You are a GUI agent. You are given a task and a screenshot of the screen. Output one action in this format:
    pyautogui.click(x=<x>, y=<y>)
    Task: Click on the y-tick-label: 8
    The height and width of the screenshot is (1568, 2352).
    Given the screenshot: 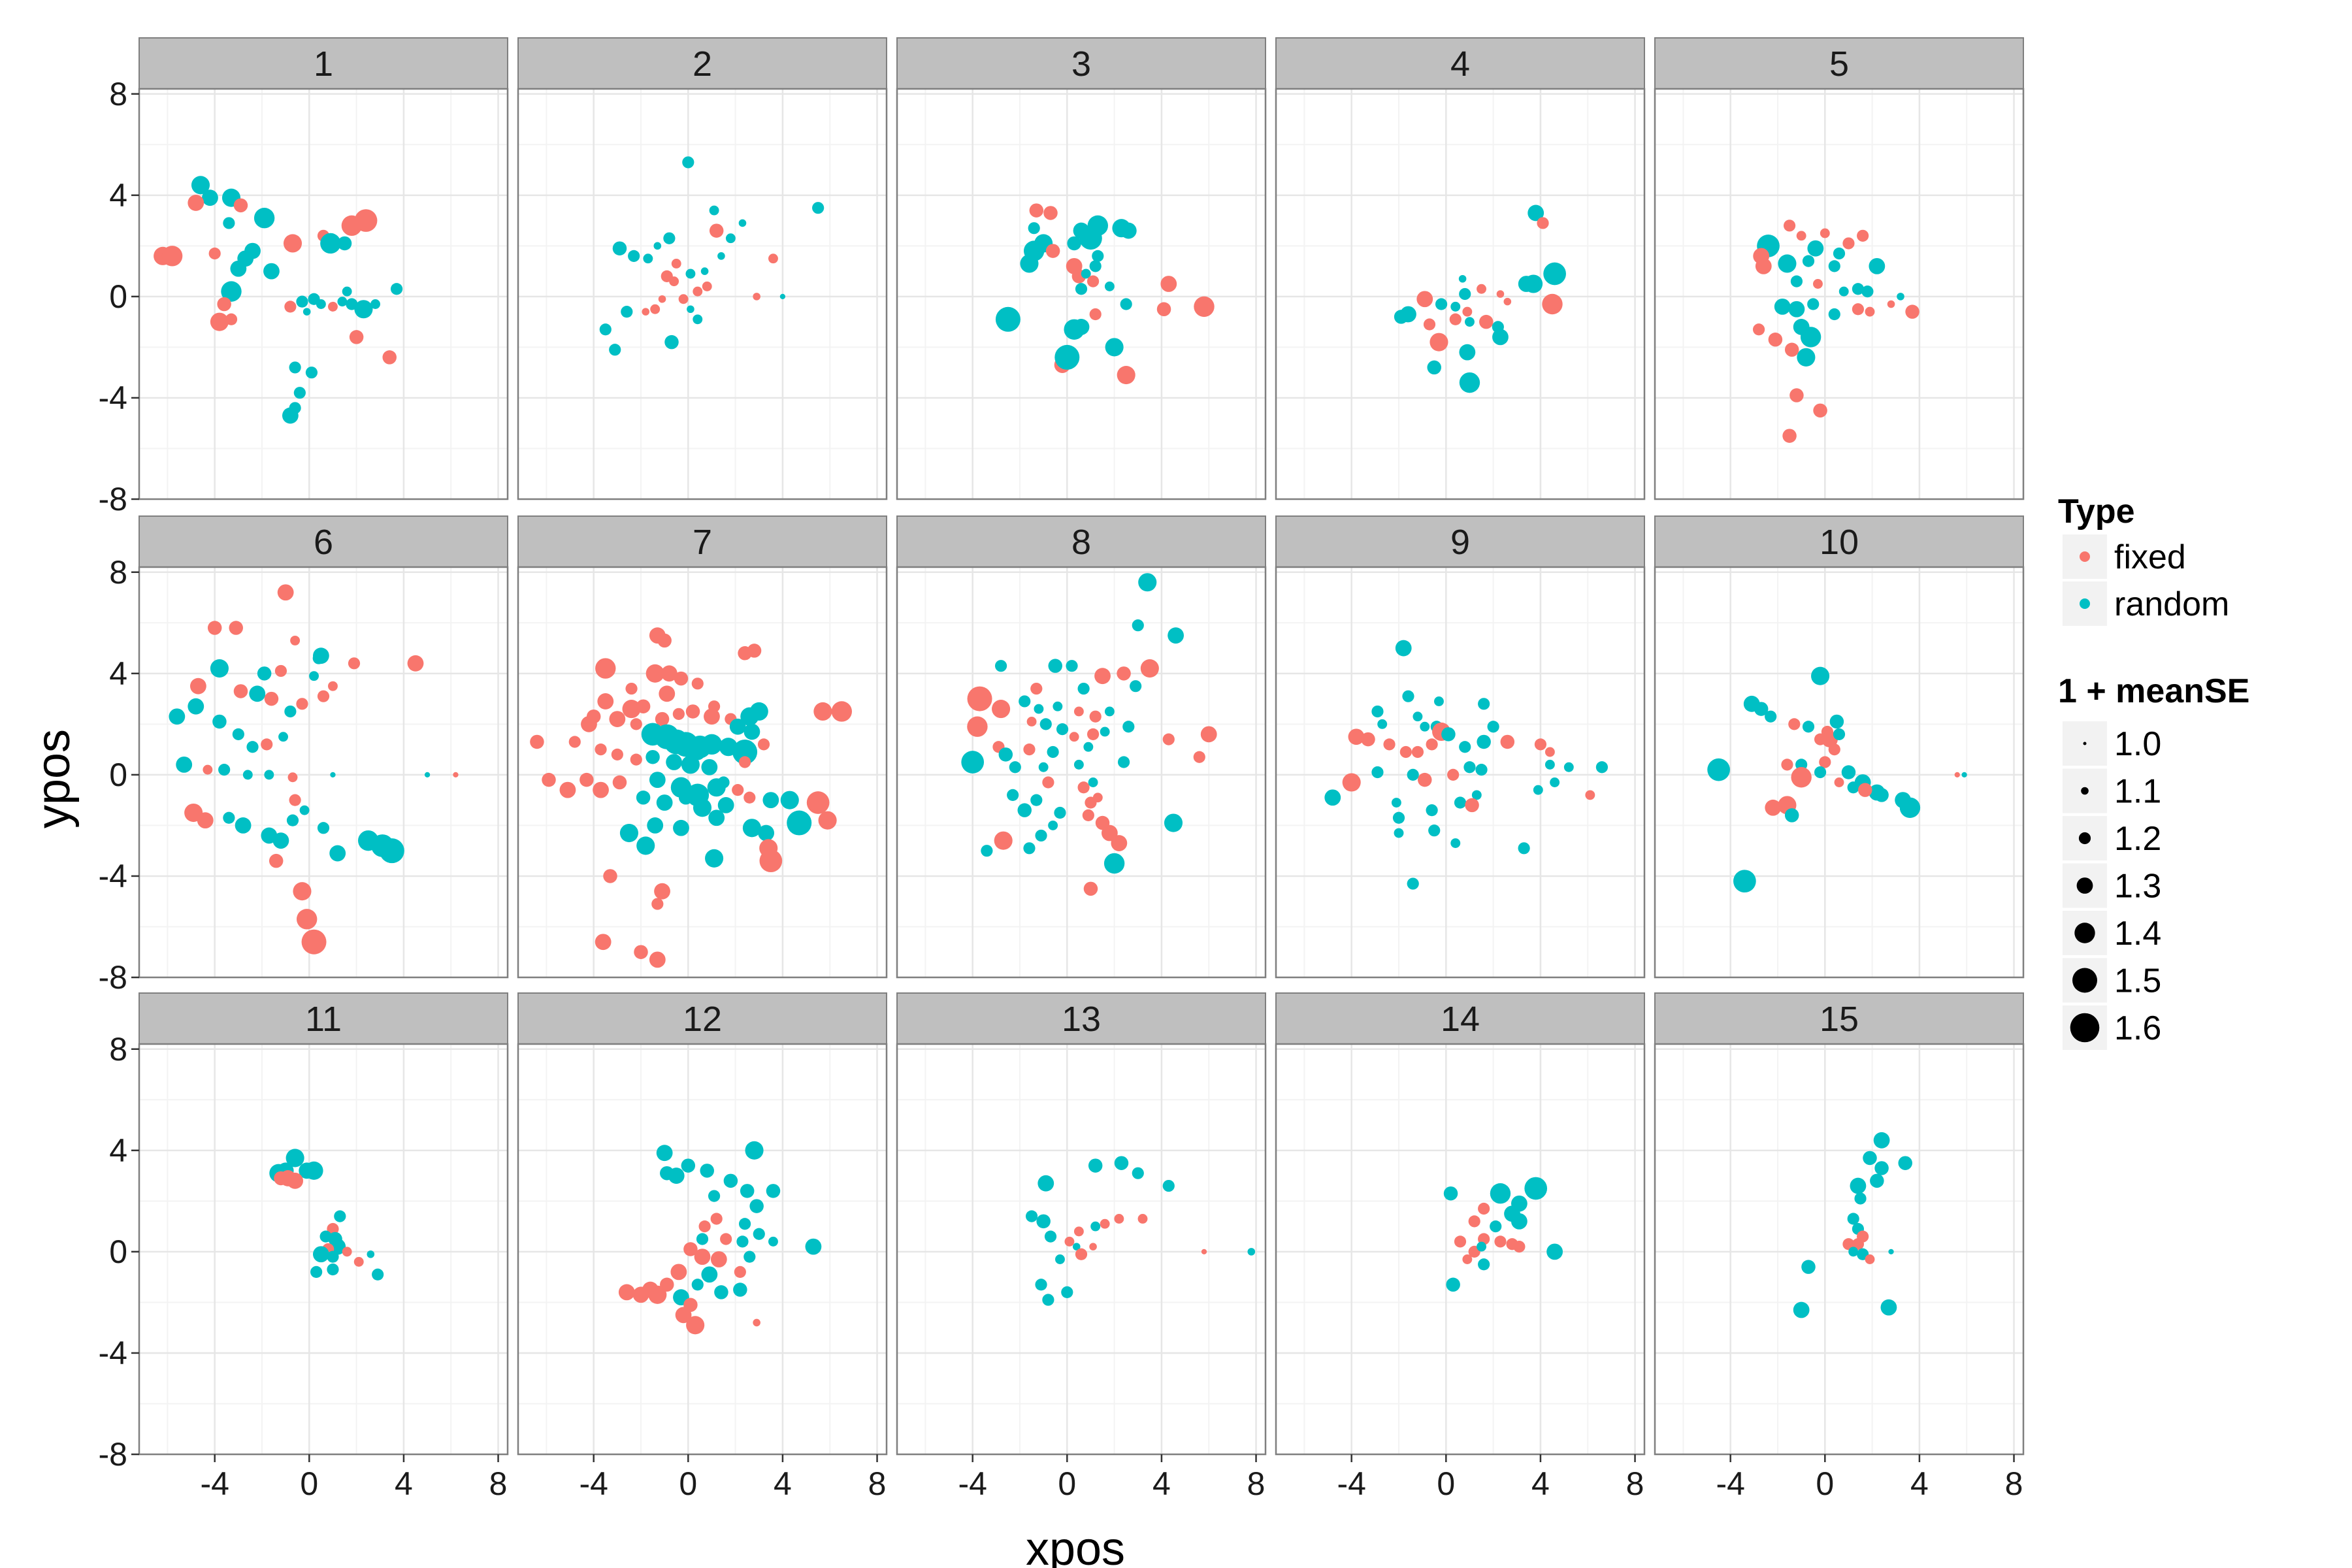 What is the action you would take?
    pyautogui.click(x=118, y=572)
    